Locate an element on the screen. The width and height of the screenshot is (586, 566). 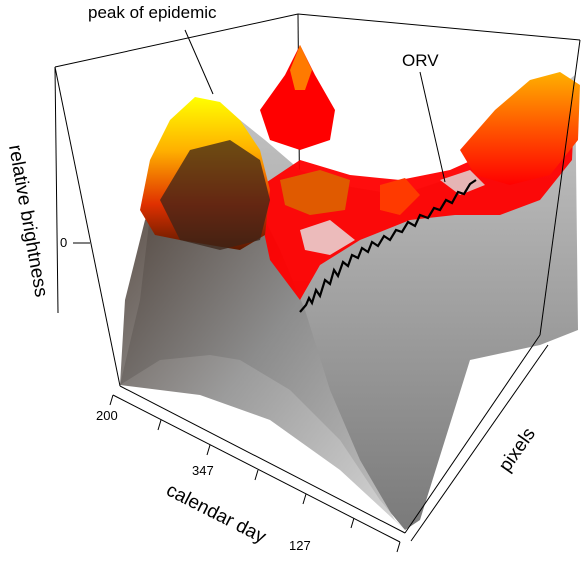
x-axis-title: calendar day is located at coordinates (216, 514).